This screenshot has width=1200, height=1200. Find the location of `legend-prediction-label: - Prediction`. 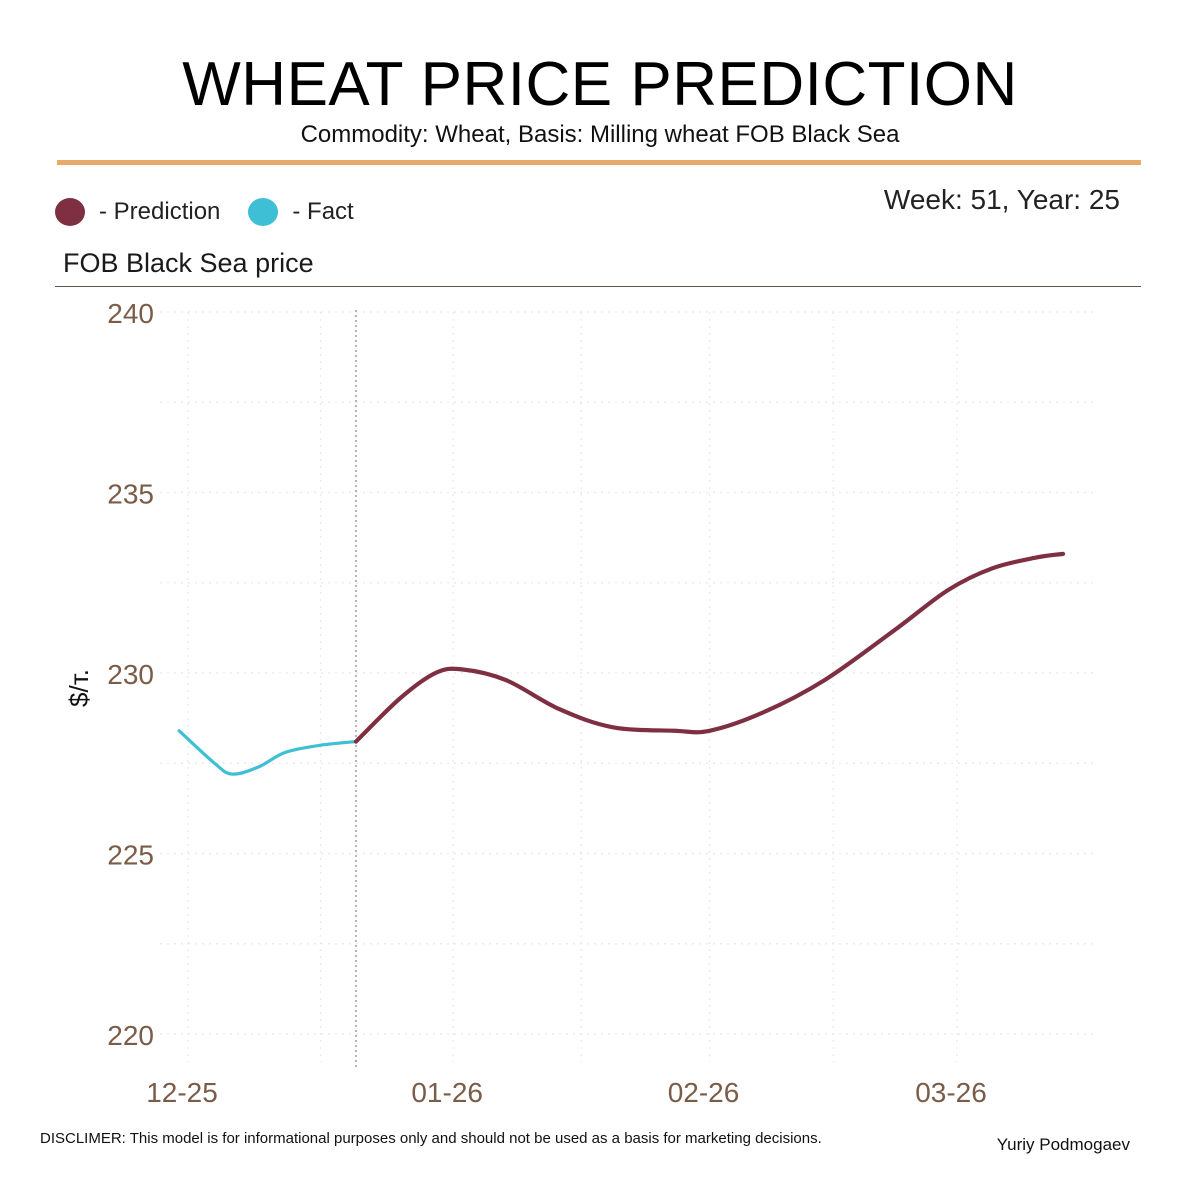

legend-prediction-label: - Prediction is located at coordinates (160, 211).